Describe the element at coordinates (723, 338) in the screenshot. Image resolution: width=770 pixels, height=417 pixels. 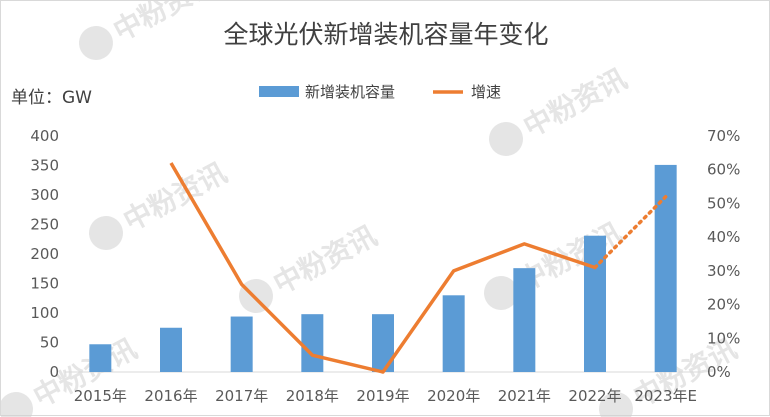
I see `right-tick-label: 10%` at that location.